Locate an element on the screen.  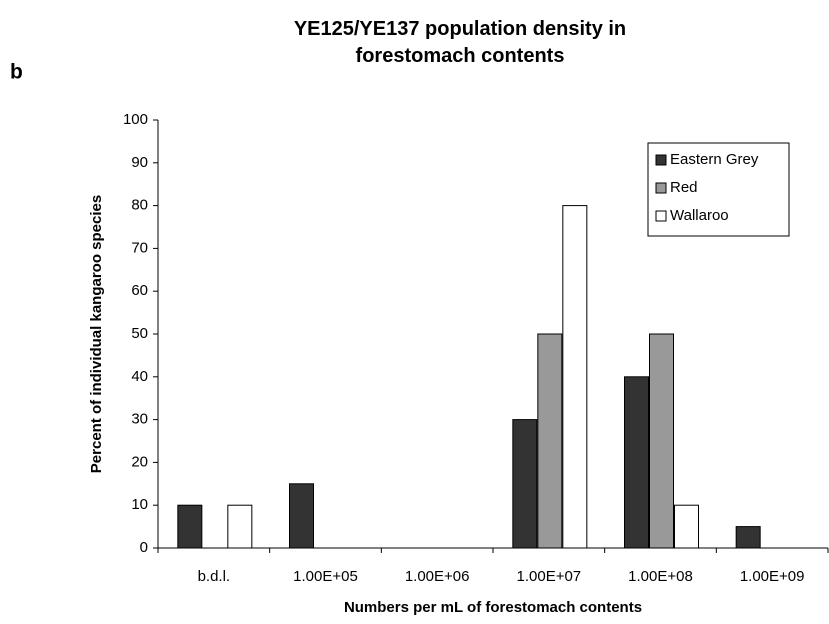
x-tick-label: 1.00E+06 is located at coordinates (437, 576).